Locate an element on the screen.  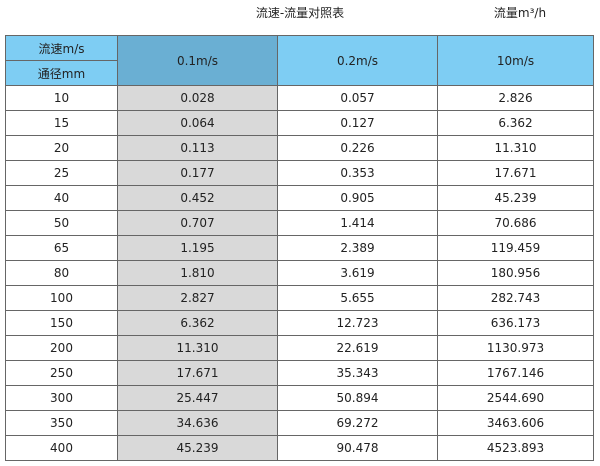
table-row: 20 0.113 0.226 11.310 is located at coordinates (299, 148).